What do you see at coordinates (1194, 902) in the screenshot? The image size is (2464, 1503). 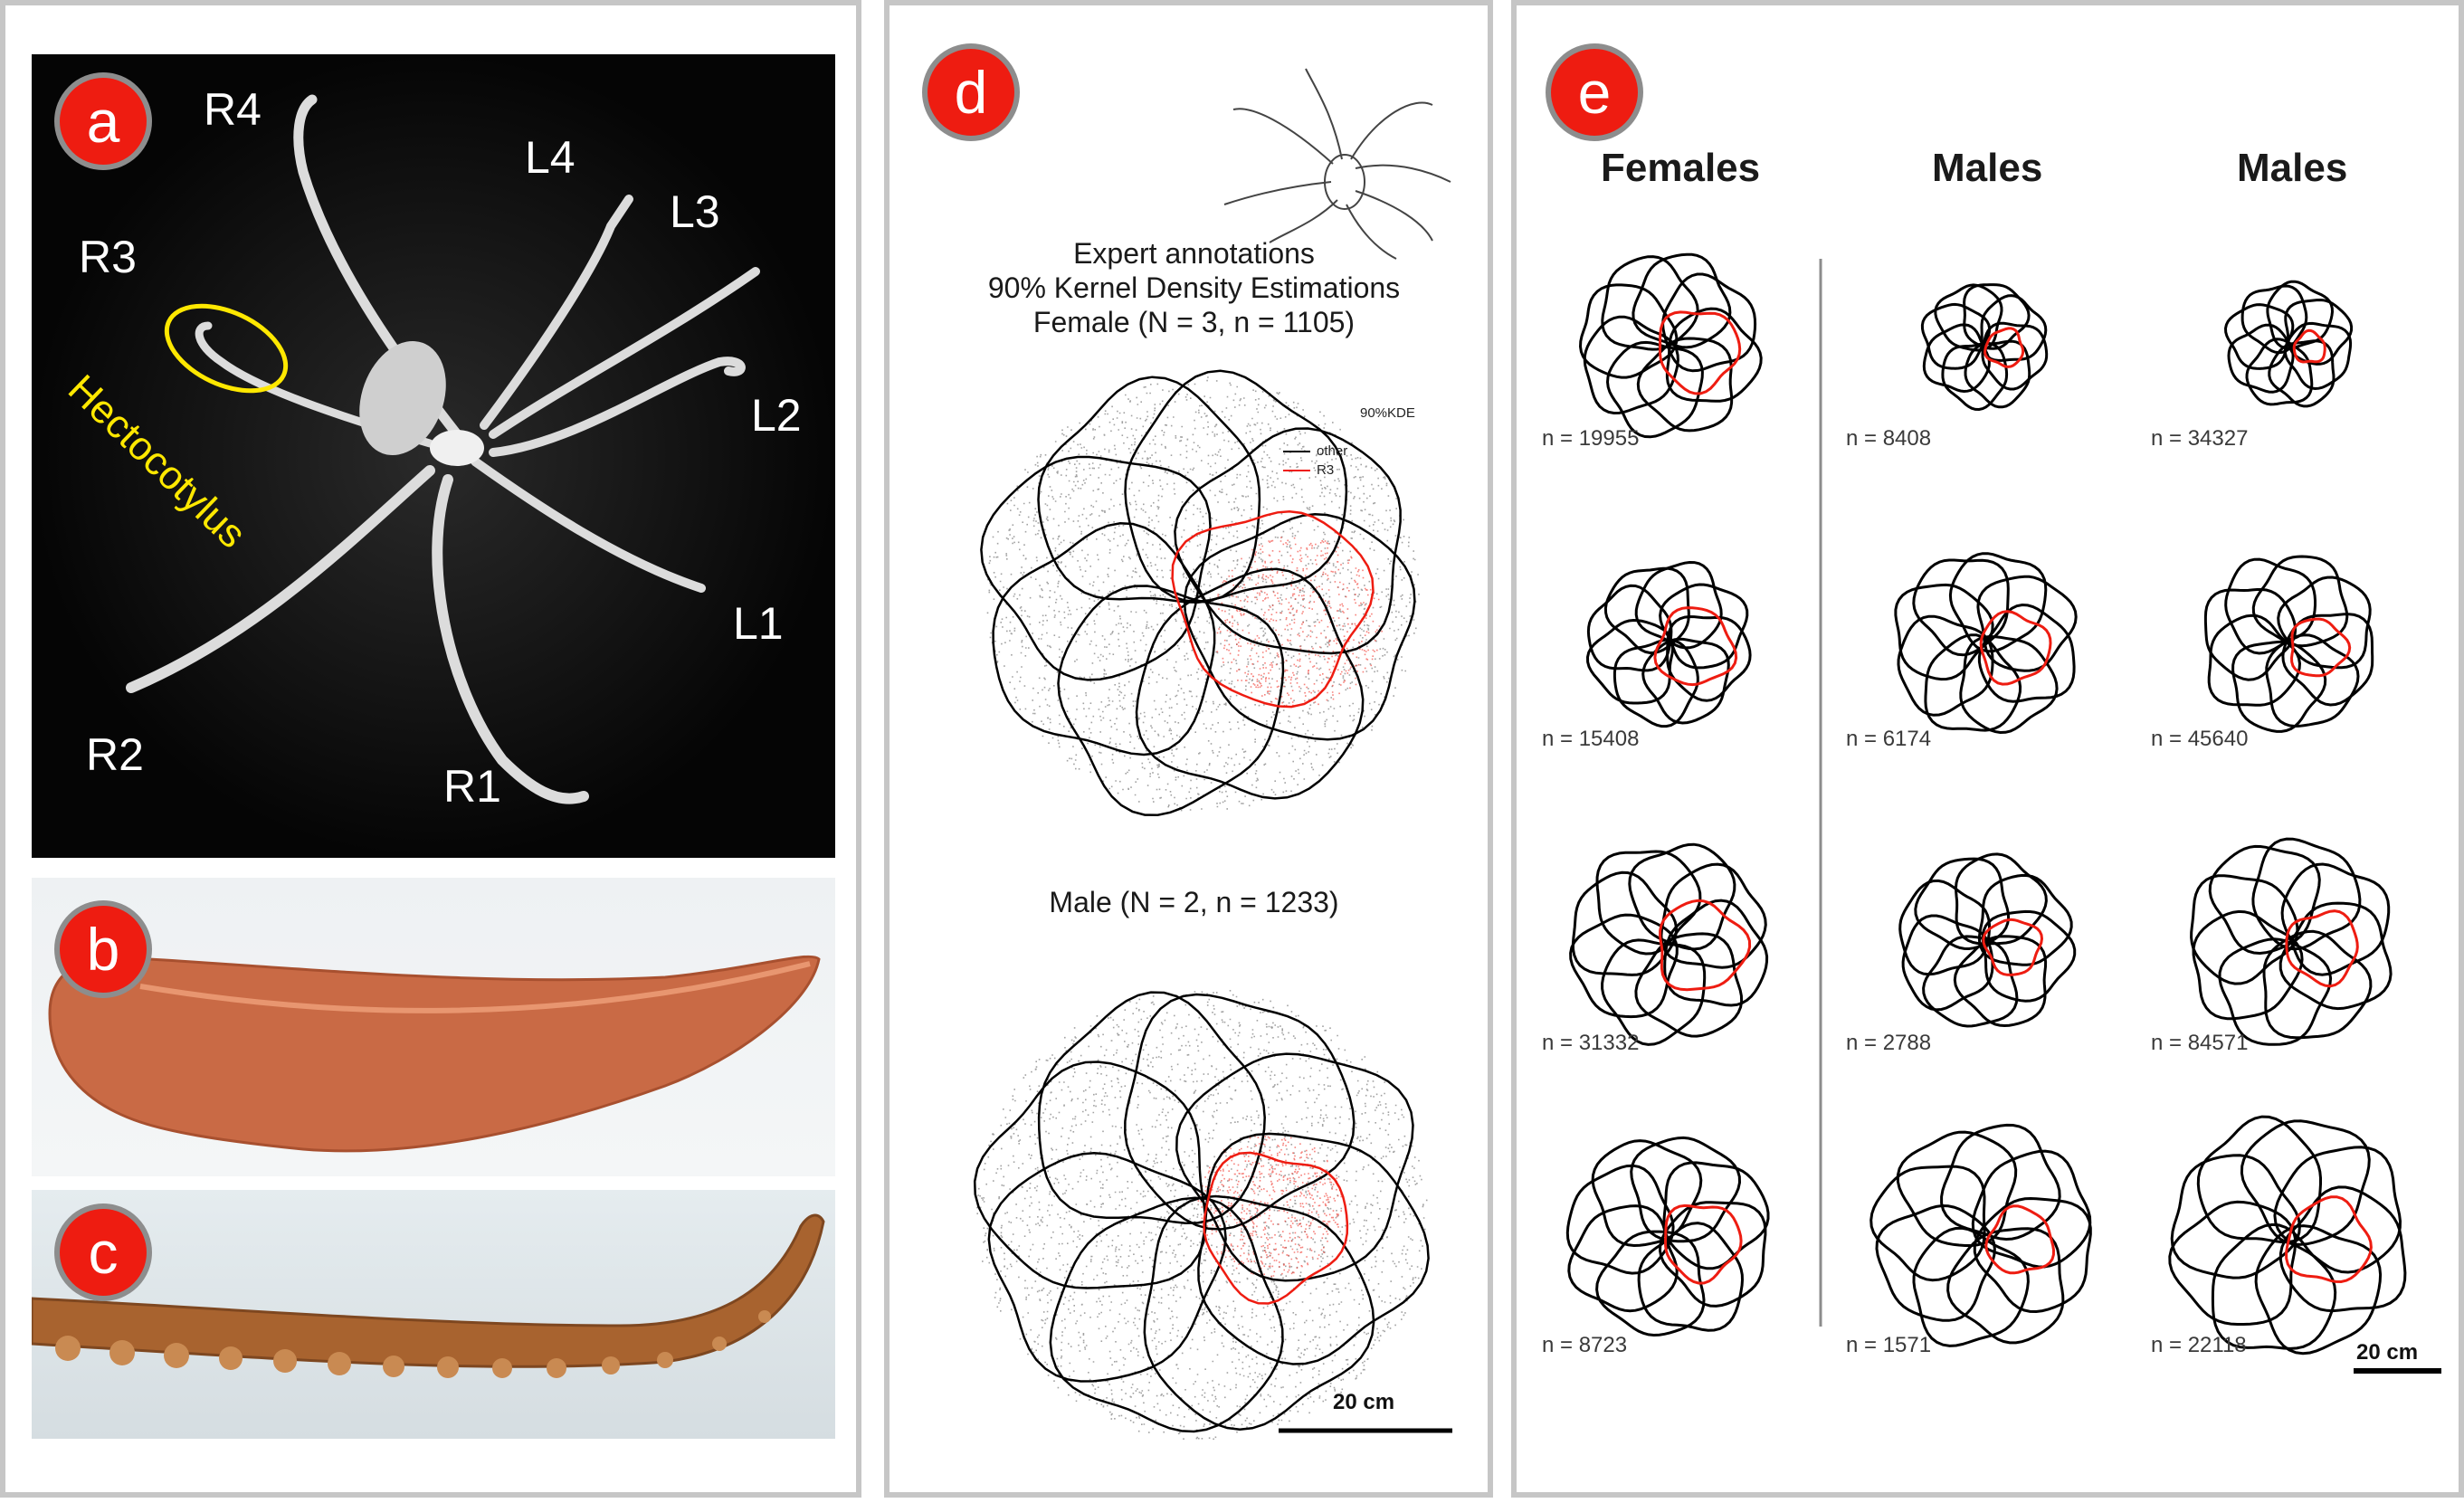 I see `male-title: Male (N = 2, n = 1233)` at bounding box center [1194, 902].